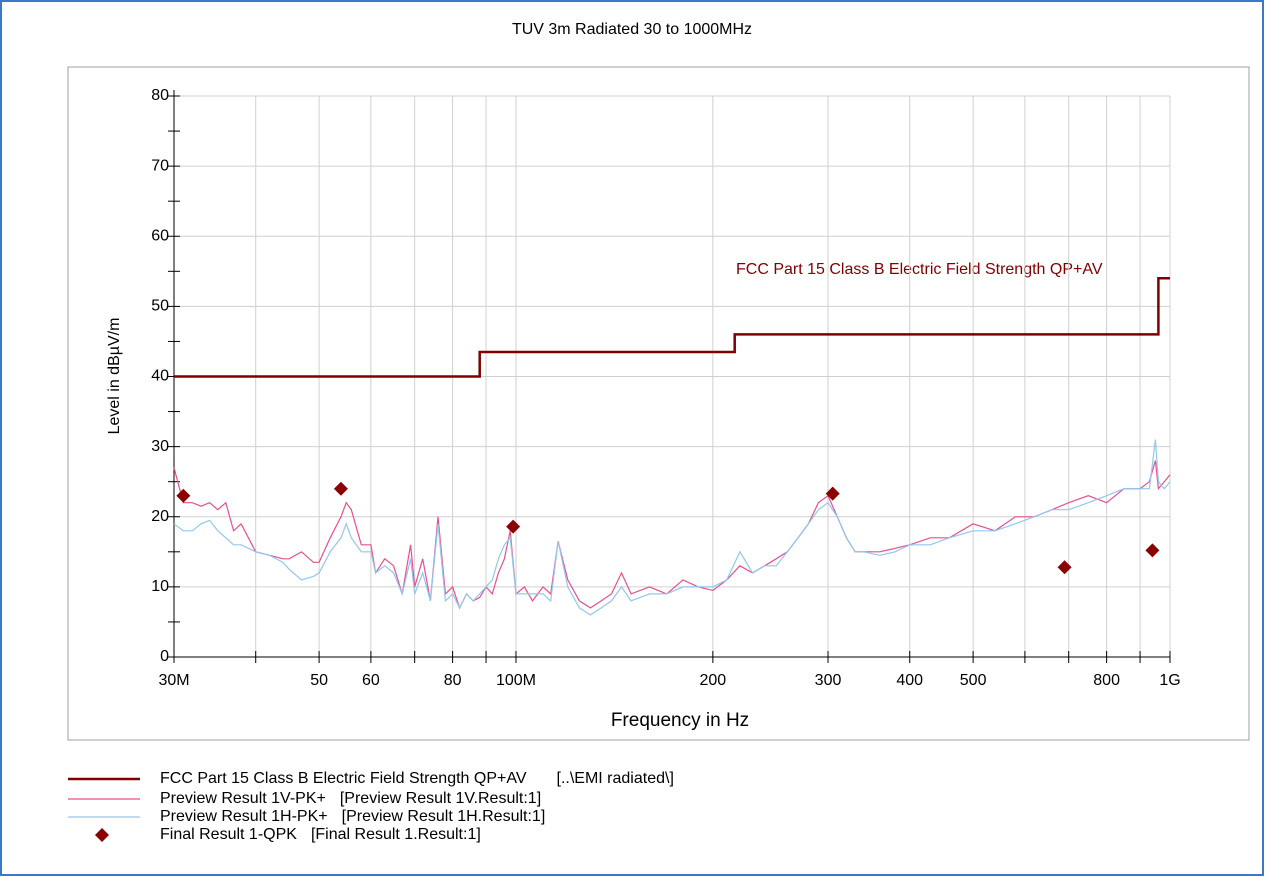 This screenshot has width=1265, height=877. What do you see at coordinates (444, 816) in the screenshot?
I see `legend-source: [Preview Result 1H.Result:1]` at bounding box center [444, 816].